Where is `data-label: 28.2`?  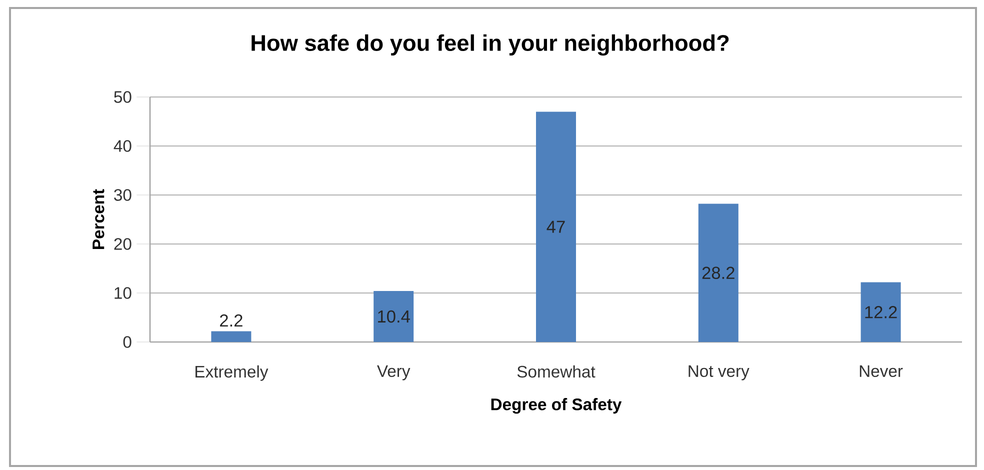 data-label: 28.2 is located at coordinates (718, 273).